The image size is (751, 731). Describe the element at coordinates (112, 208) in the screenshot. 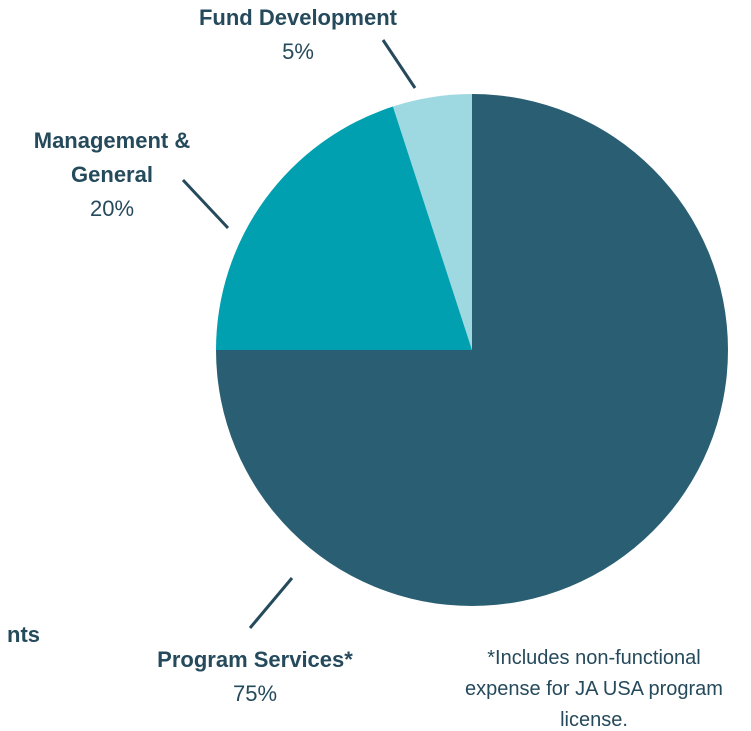

I see `value-label: 20%` at that location.